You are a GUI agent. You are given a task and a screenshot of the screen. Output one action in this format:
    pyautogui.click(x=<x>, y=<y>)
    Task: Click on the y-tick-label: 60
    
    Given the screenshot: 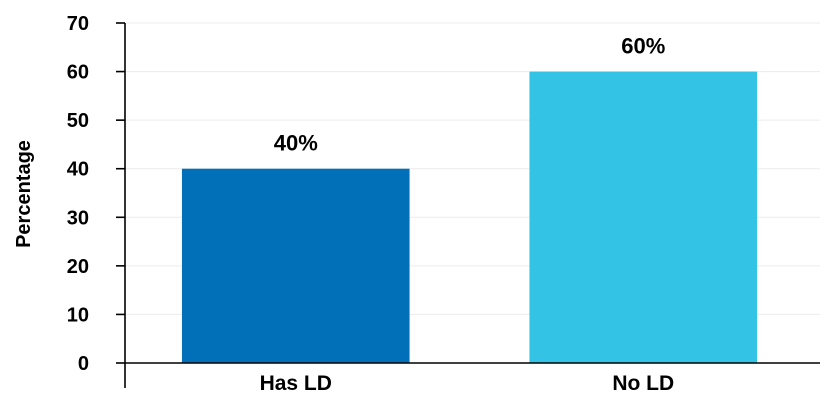 What is the action you would take?
    pyautogui.click(x=78, y=73)
    